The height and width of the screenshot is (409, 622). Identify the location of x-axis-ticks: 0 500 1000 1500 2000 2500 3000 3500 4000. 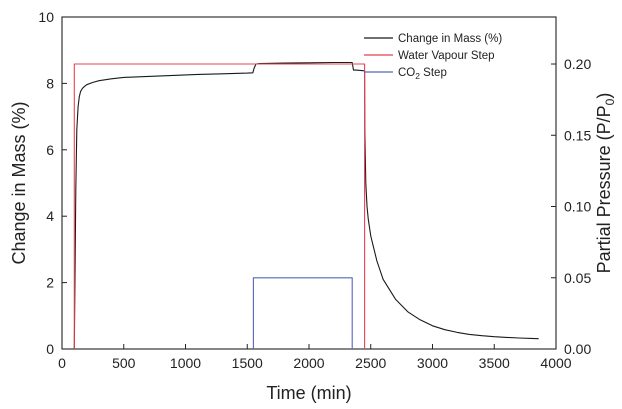
(315, 357).